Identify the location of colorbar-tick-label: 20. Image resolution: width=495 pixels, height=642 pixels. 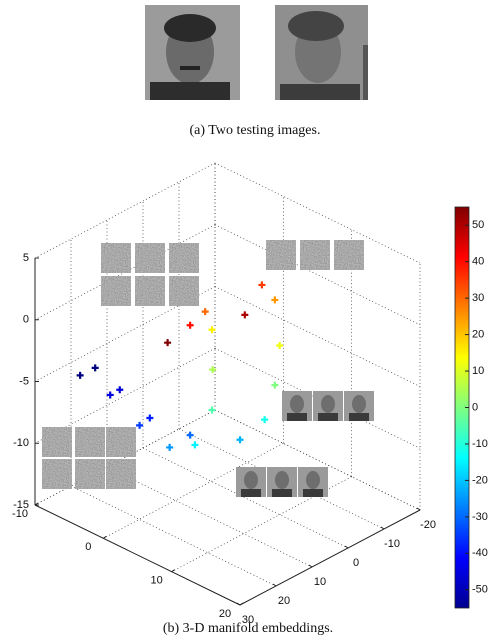
(478, 334).